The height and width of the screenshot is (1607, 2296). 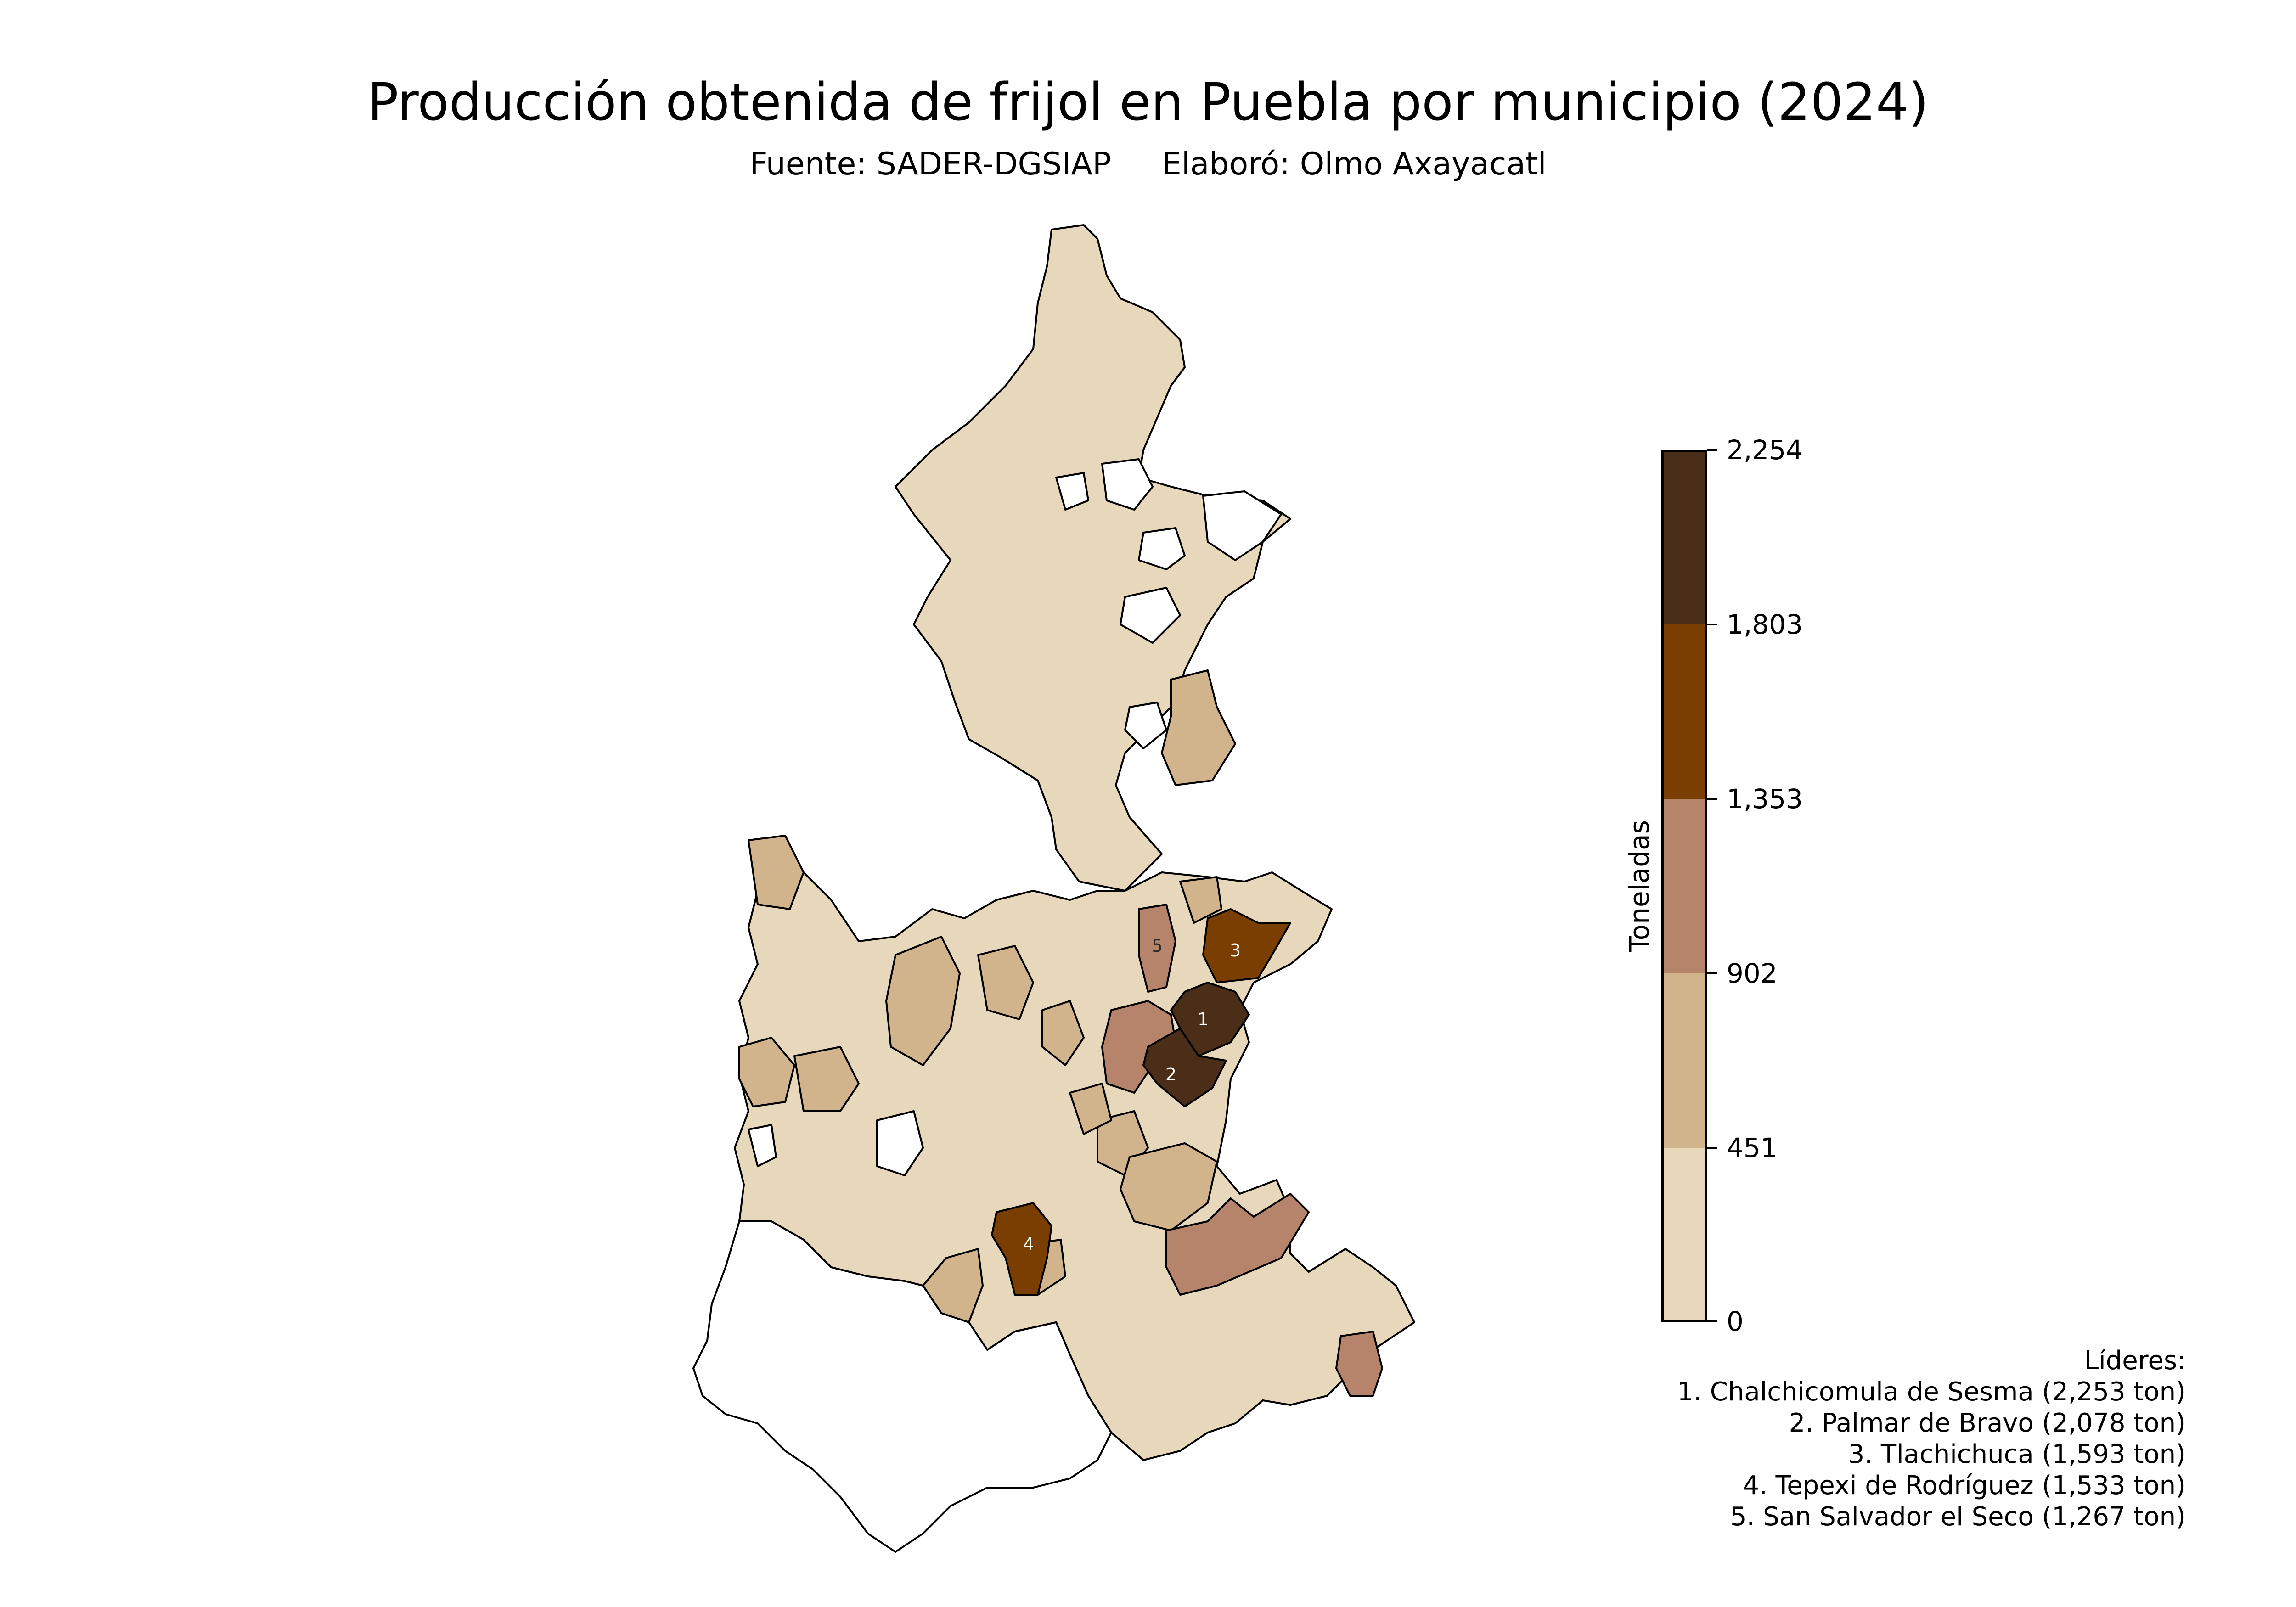 I want to click on leaders-heading: Líderes:, so click(x=2135, y=1361).